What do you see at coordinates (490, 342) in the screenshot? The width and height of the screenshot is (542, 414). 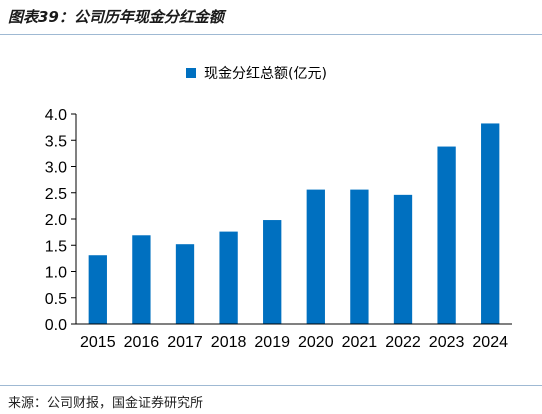 I see `x-tick-label: 2024` at bounding box center [490, 342].